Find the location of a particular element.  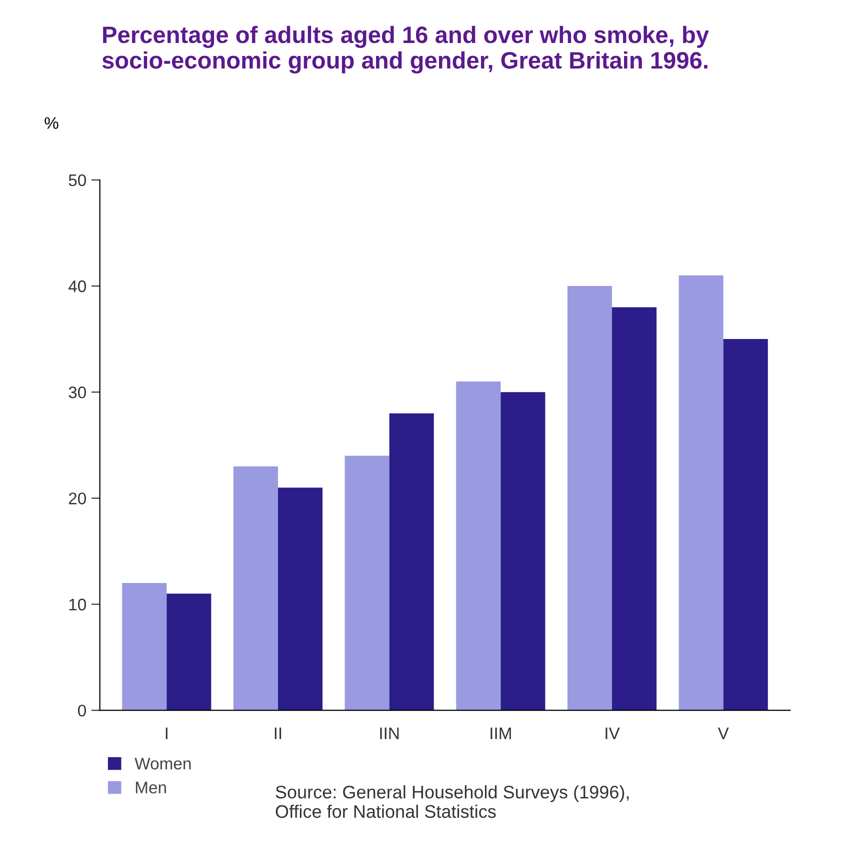

y-tick-label: 30 is located at coordinates (77, 392).